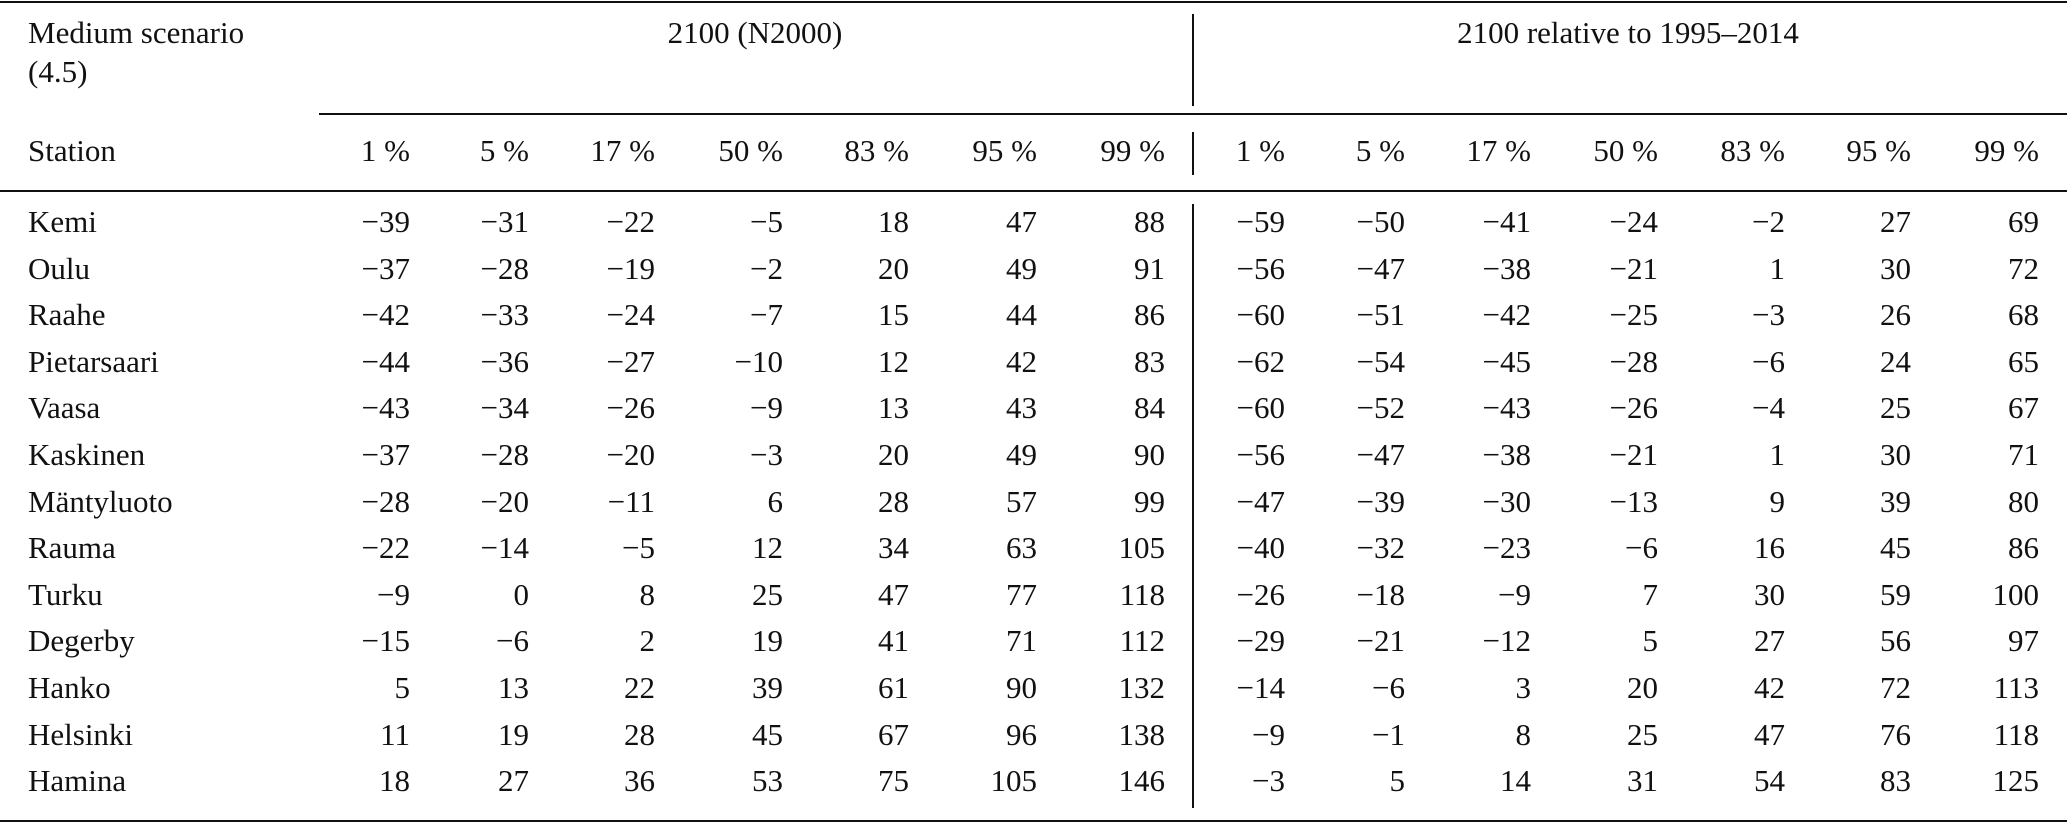  What do you see at coordinates (1380, 221) in the screenshot?
I see `table-cell: −50` at bounding box center [1380, 221].